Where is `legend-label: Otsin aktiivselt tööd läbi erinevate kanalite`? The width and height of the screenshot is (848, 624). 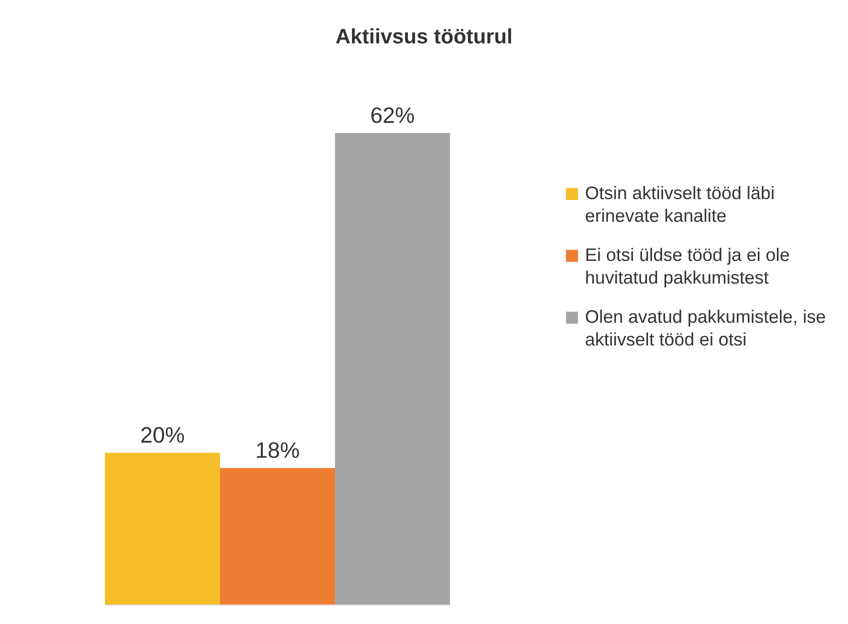 legend-label: Otsin aktiivselt tööd läbi erinevate kanalite is located at coordinates (680, 204).